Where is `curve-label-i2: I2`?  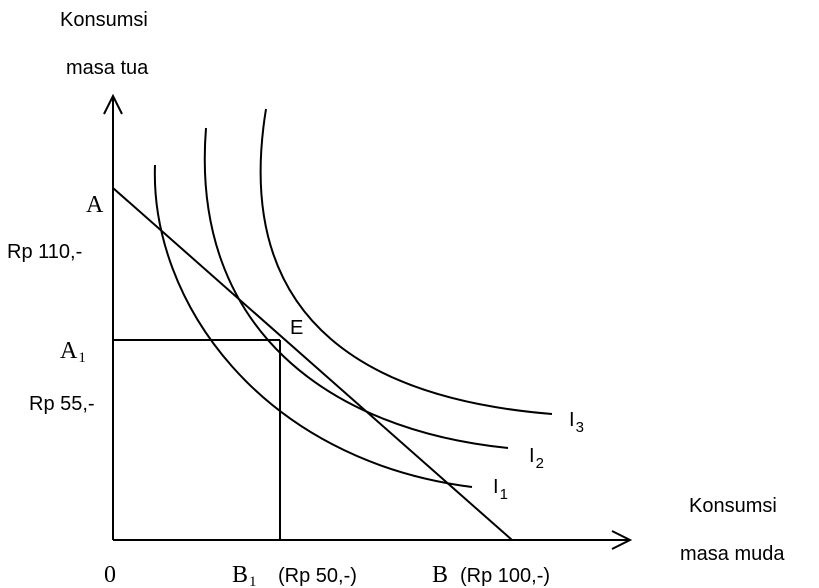
curve-label-i2: I2 is located at coordinates (536, 458).